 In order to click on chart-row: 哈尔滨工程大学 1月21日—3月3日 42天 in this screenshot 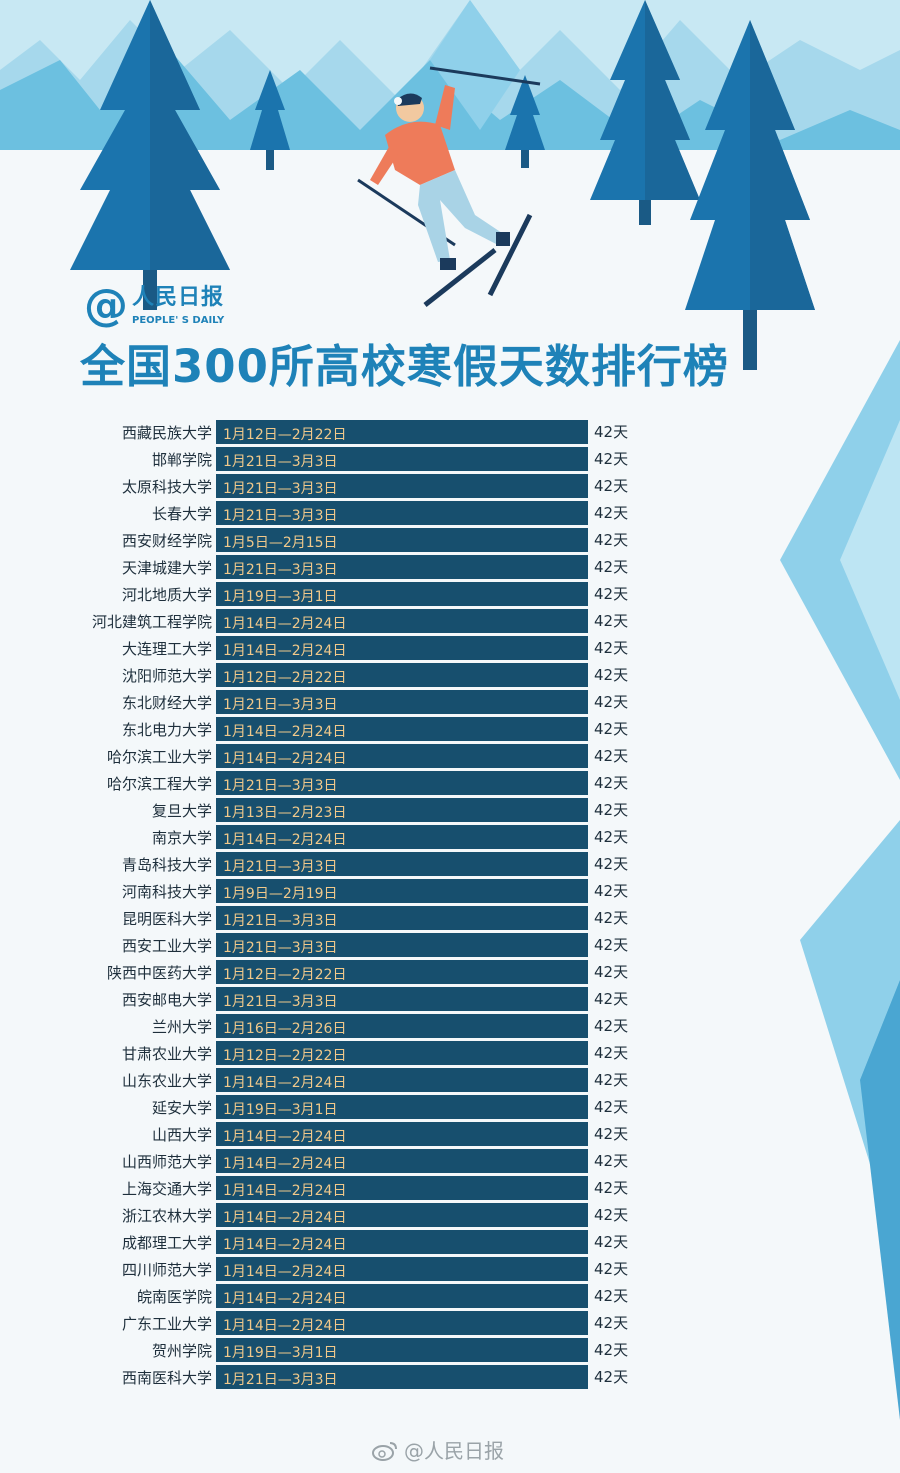, I will do `click(367, 783)`.